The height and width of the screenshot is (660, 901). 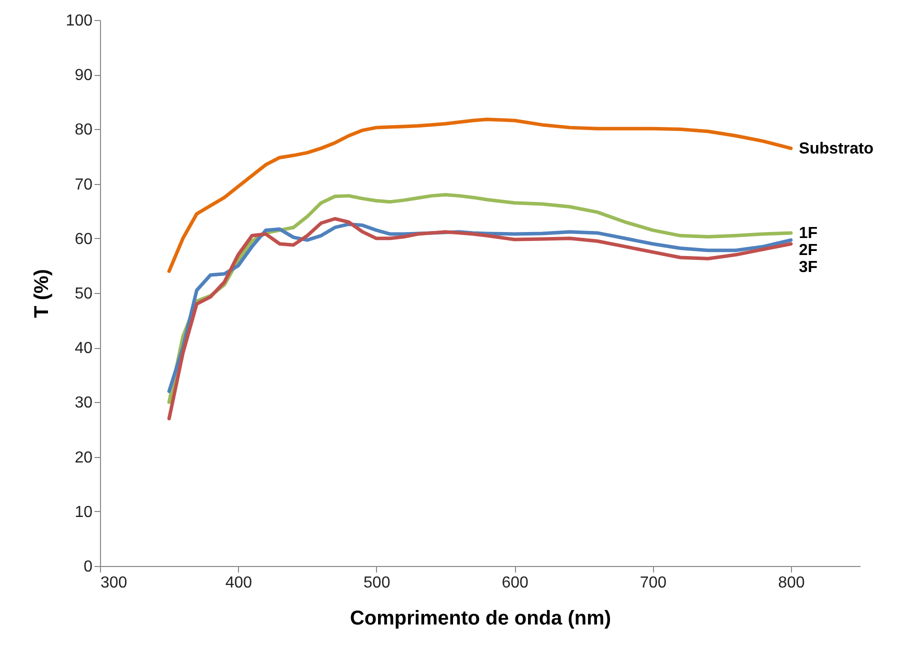 What do you see at coordinates (515, 583) in the screenshot?
I see `x-tick-label: 600` at bounding box center [515, 583].